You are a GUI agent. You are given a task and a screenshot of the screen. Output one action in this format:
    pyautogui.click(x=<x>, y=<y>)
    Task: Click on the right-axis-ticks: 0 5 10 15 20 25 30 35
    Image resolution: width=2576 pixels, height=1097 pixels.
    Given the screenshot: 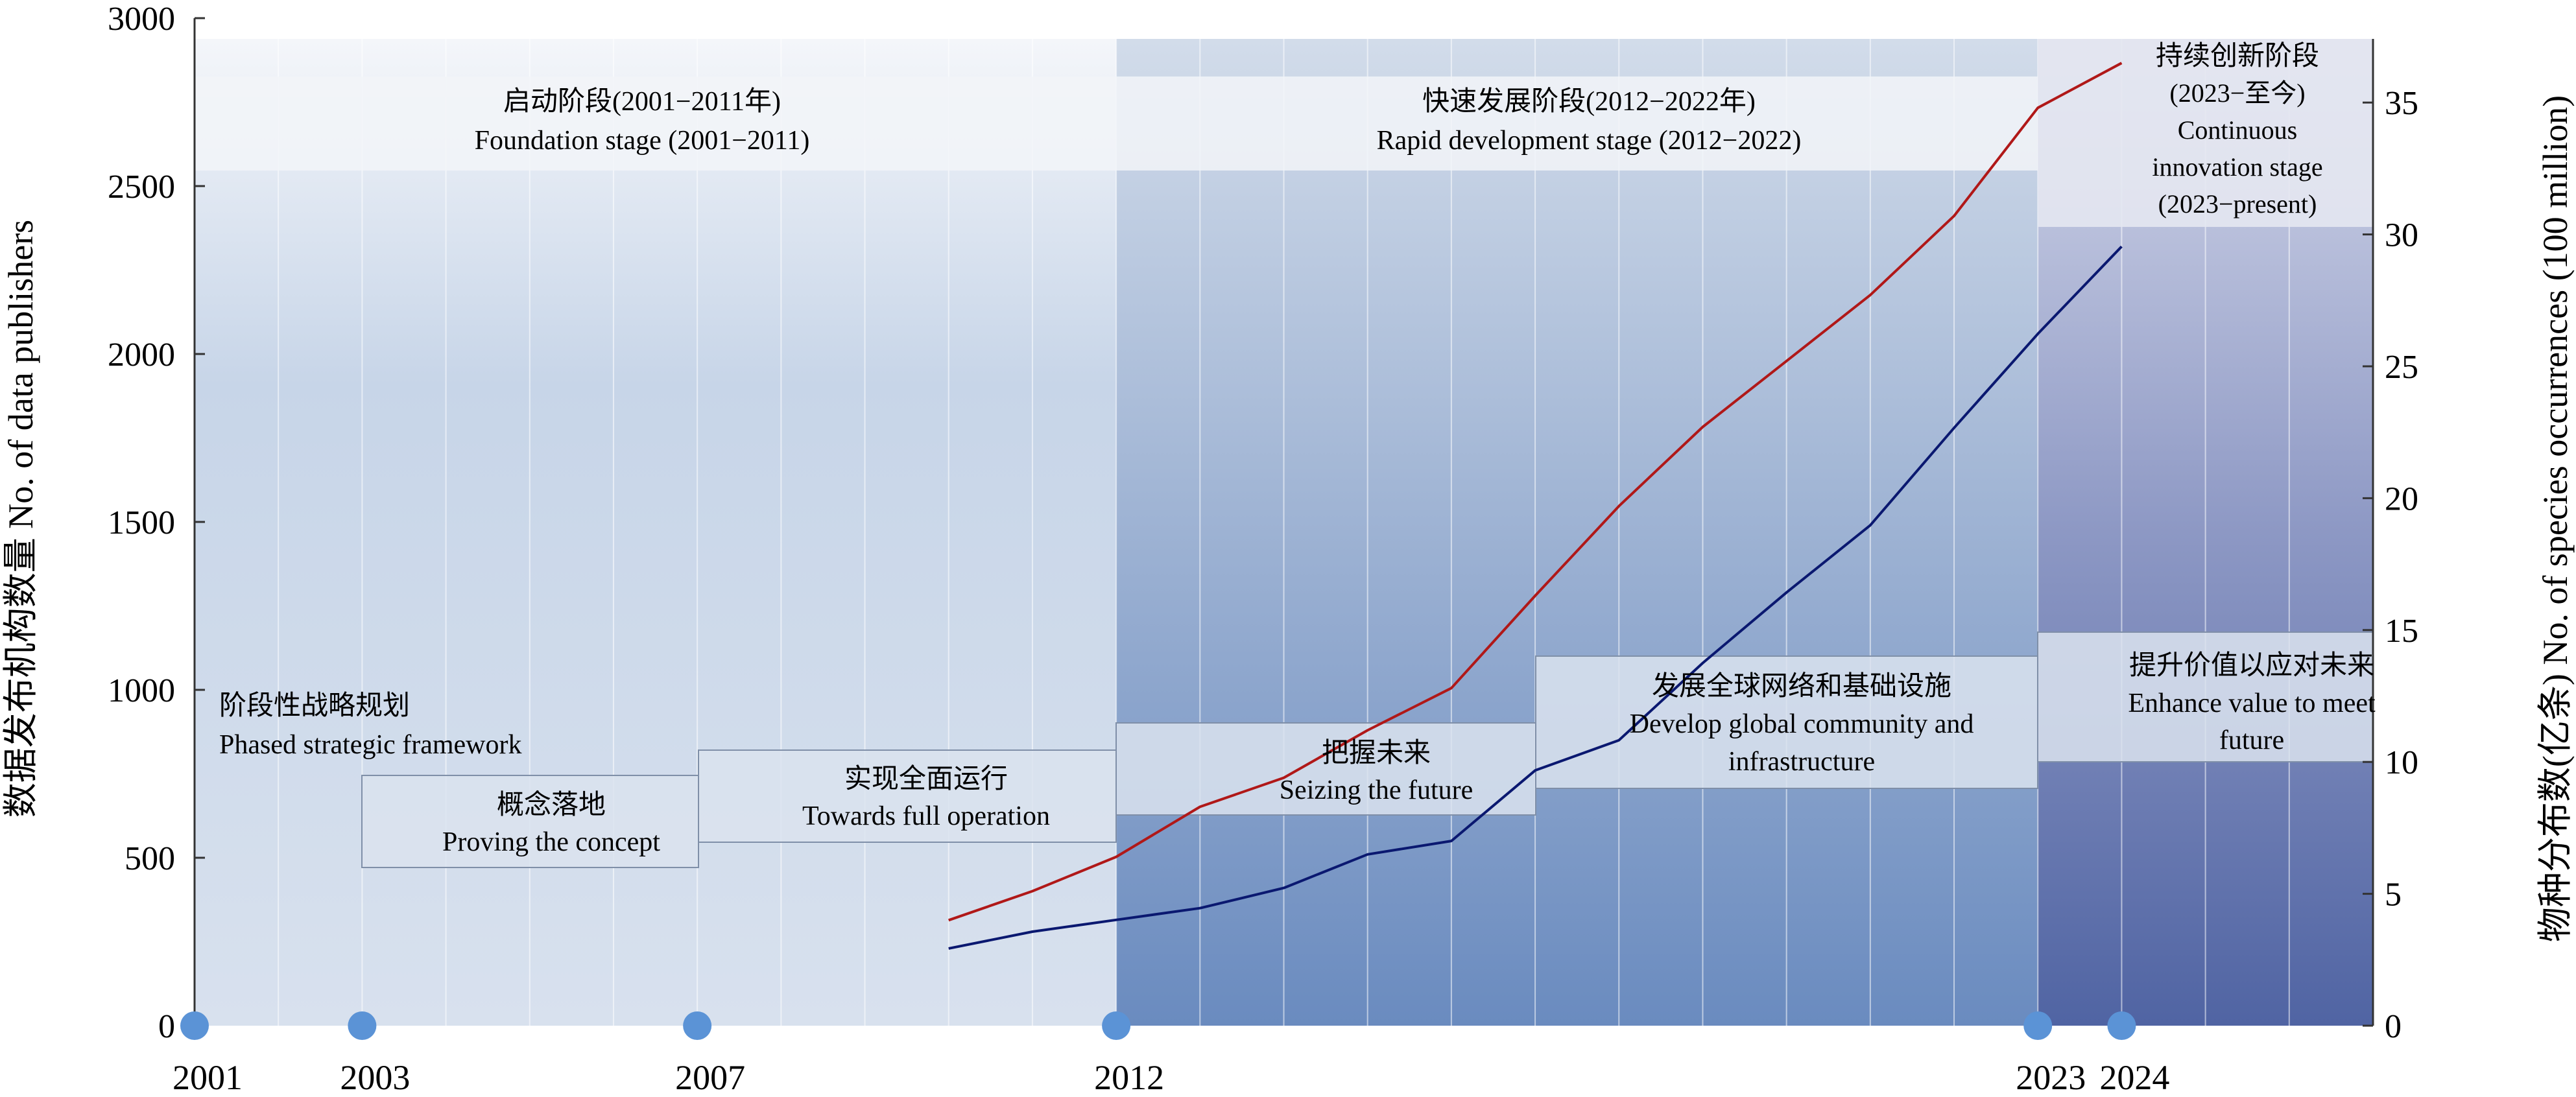 What is the action you would take?
    pyautogui.click(x=2390, y=565)
    